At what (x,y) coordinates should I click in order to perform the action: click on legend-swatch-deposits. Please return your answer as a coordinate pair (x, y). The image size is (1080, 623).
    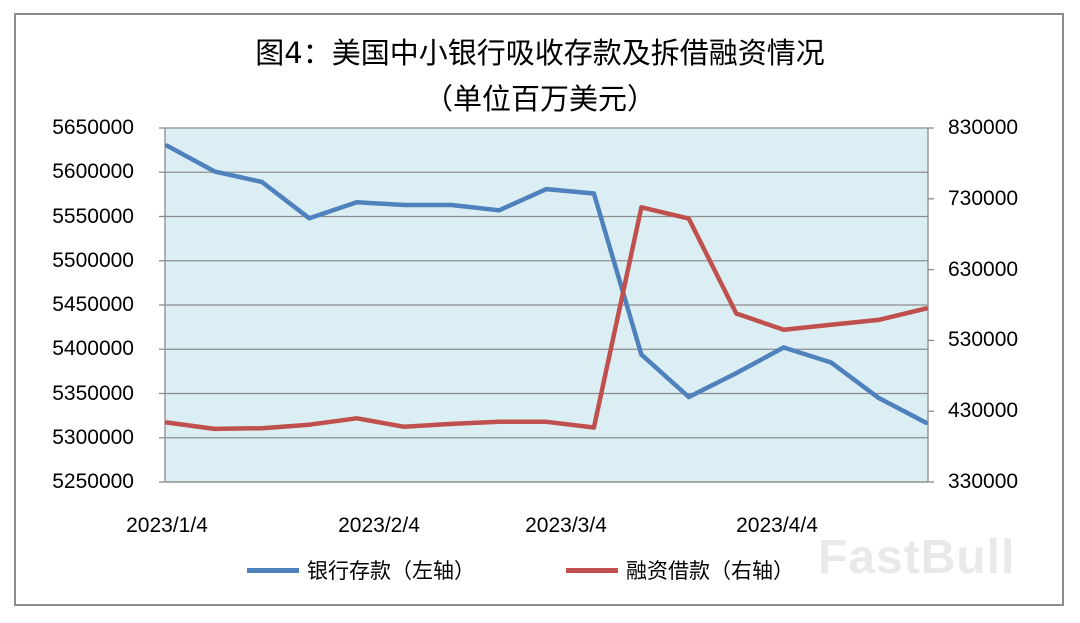
    Looking at the image, I should click on (273, 570).